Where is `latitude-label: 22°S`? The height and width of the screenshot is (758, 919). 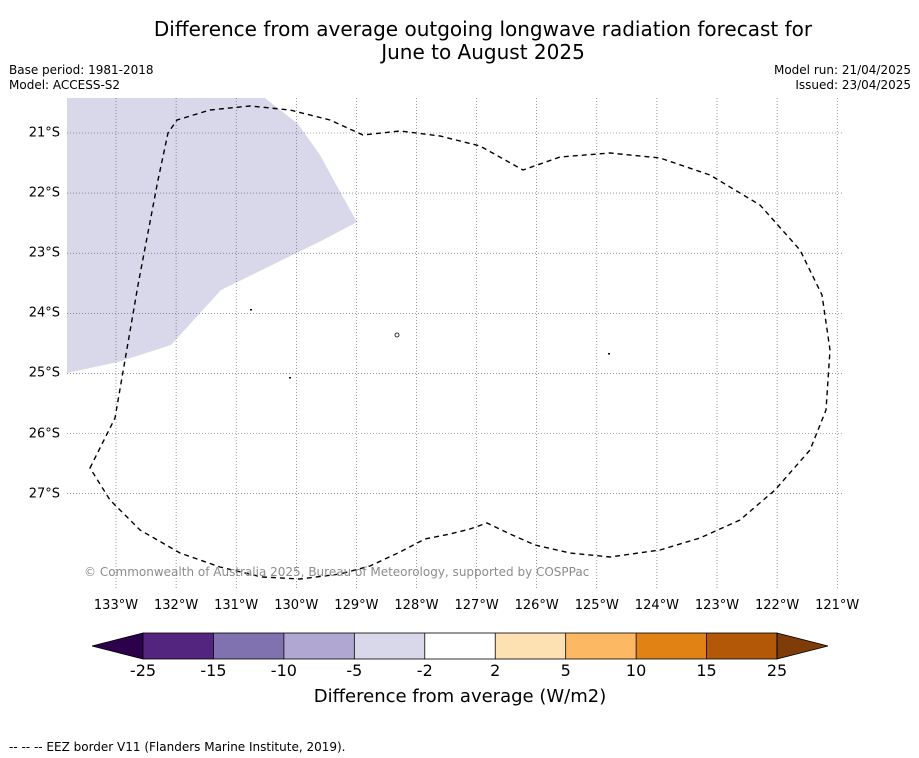 latitude-label: 22°S is located at coordinates (44, 193).